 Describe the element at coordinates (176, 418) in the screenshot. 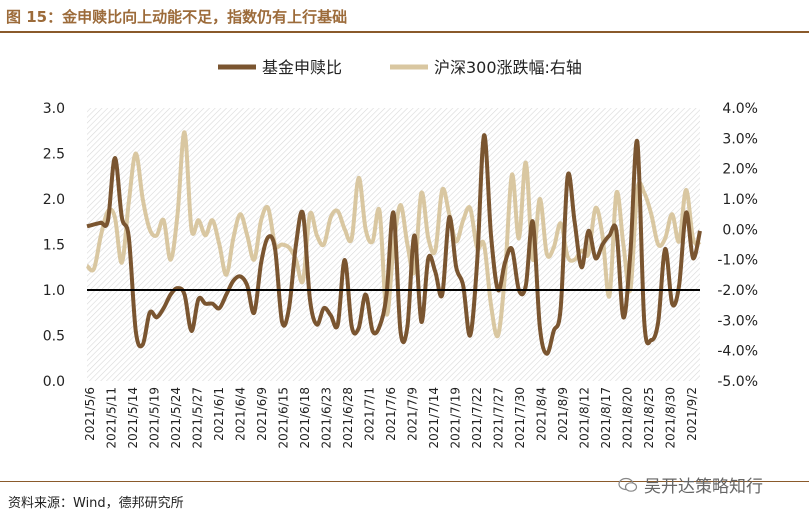

I see `x-axis-tick-label: 2021/5/24` at that location.